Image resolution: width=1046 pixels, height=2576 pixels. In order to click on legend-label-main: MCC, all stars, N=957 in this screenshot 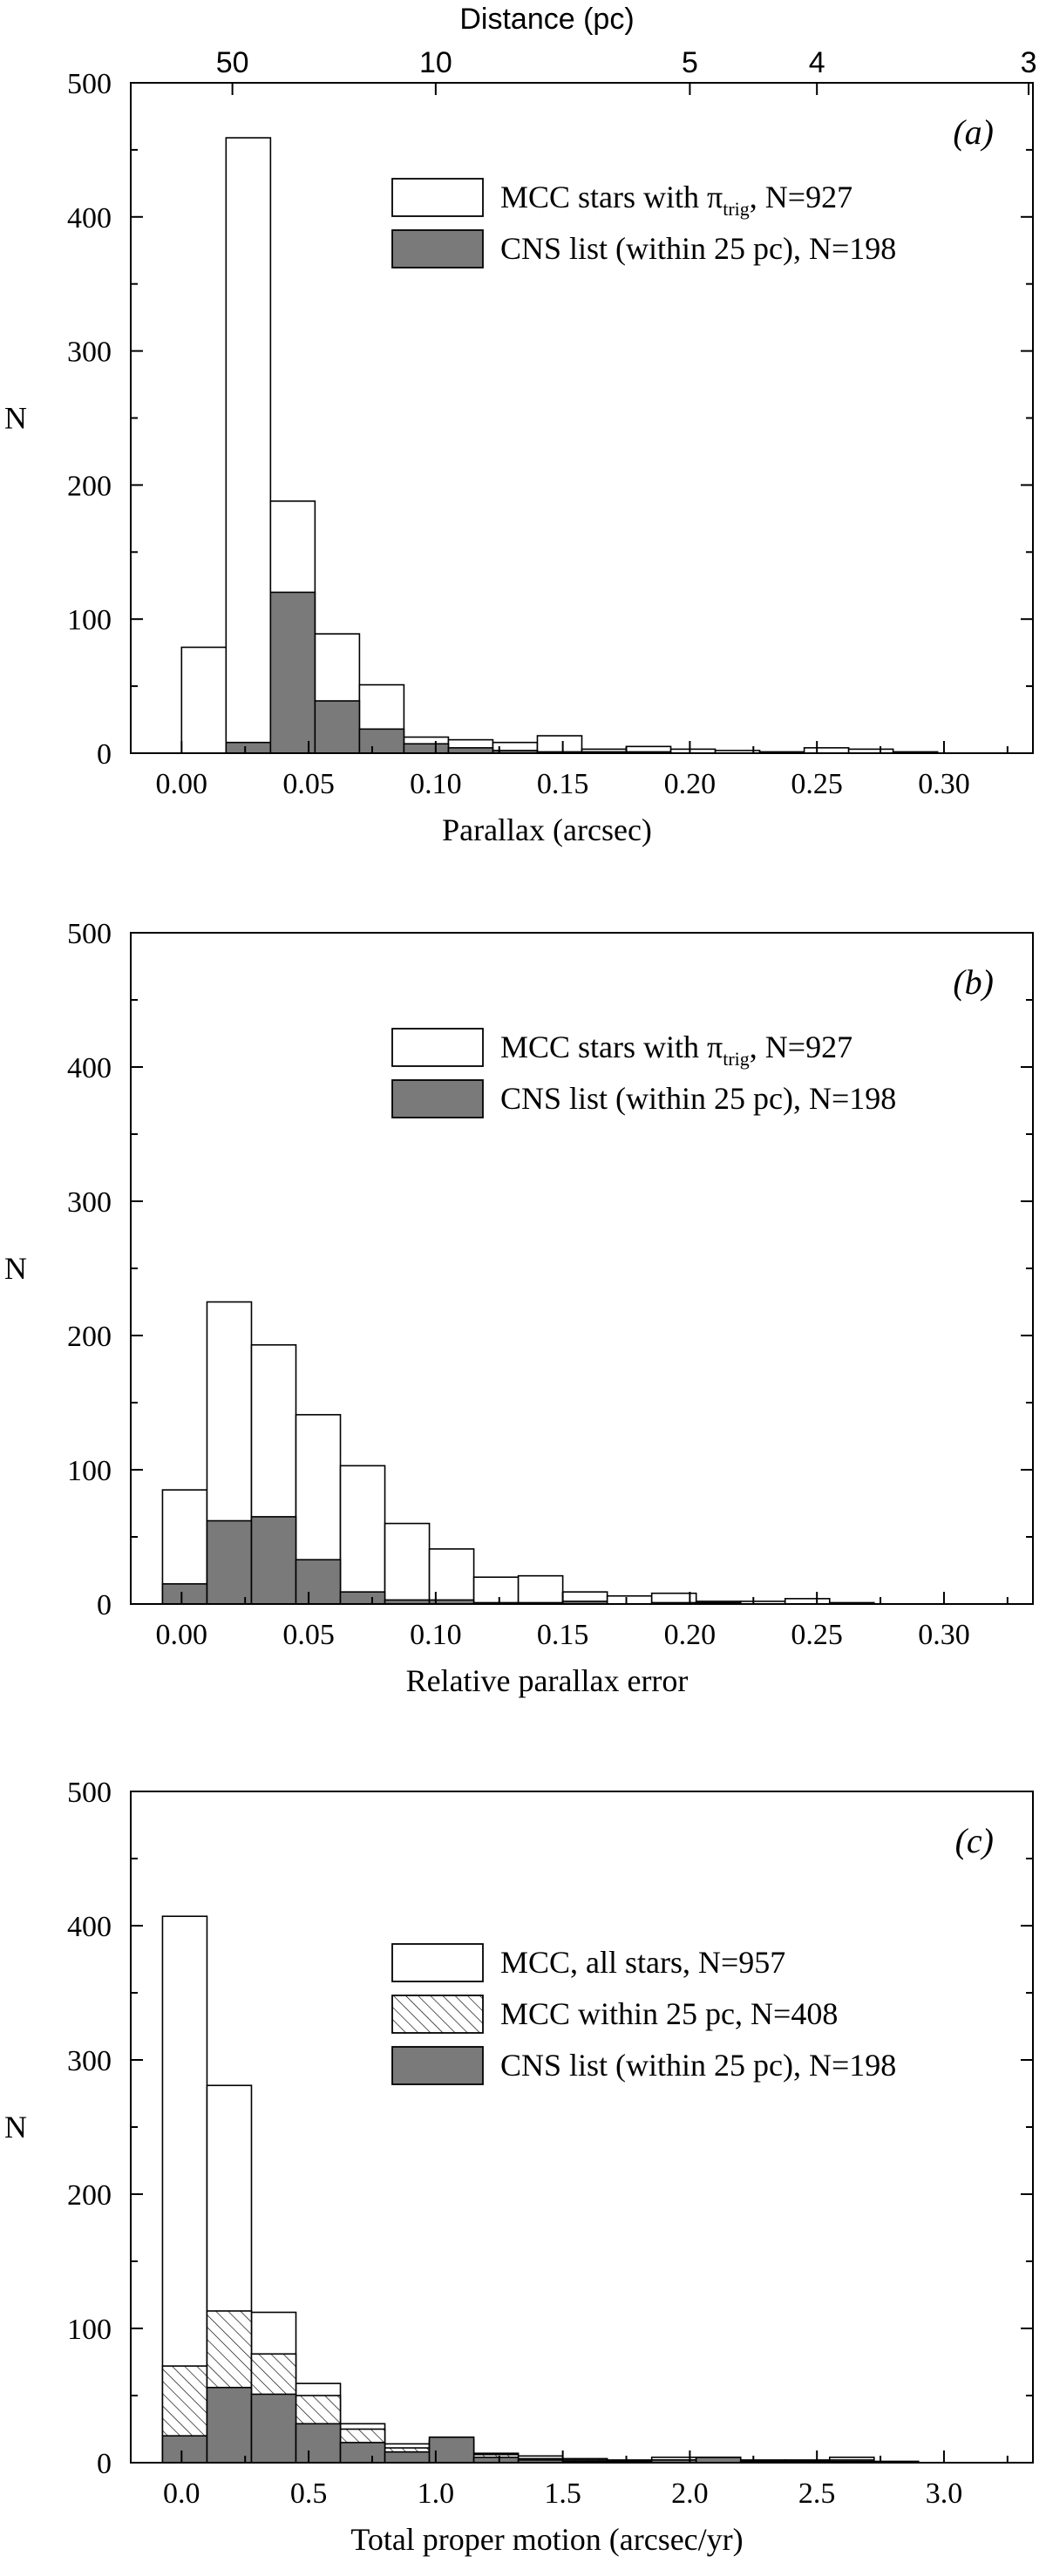, I will do `click(642, 1963)`.